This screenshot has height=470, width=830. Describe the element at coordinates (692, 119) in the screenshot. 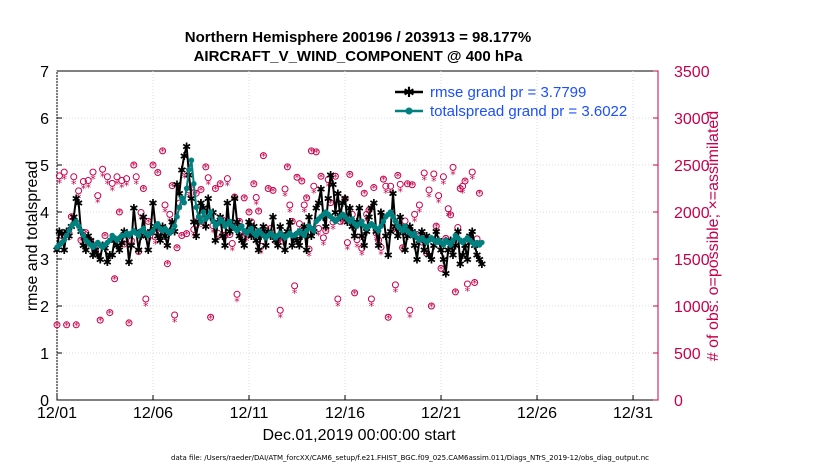

I see `right-tick-label: 3000` at that location.